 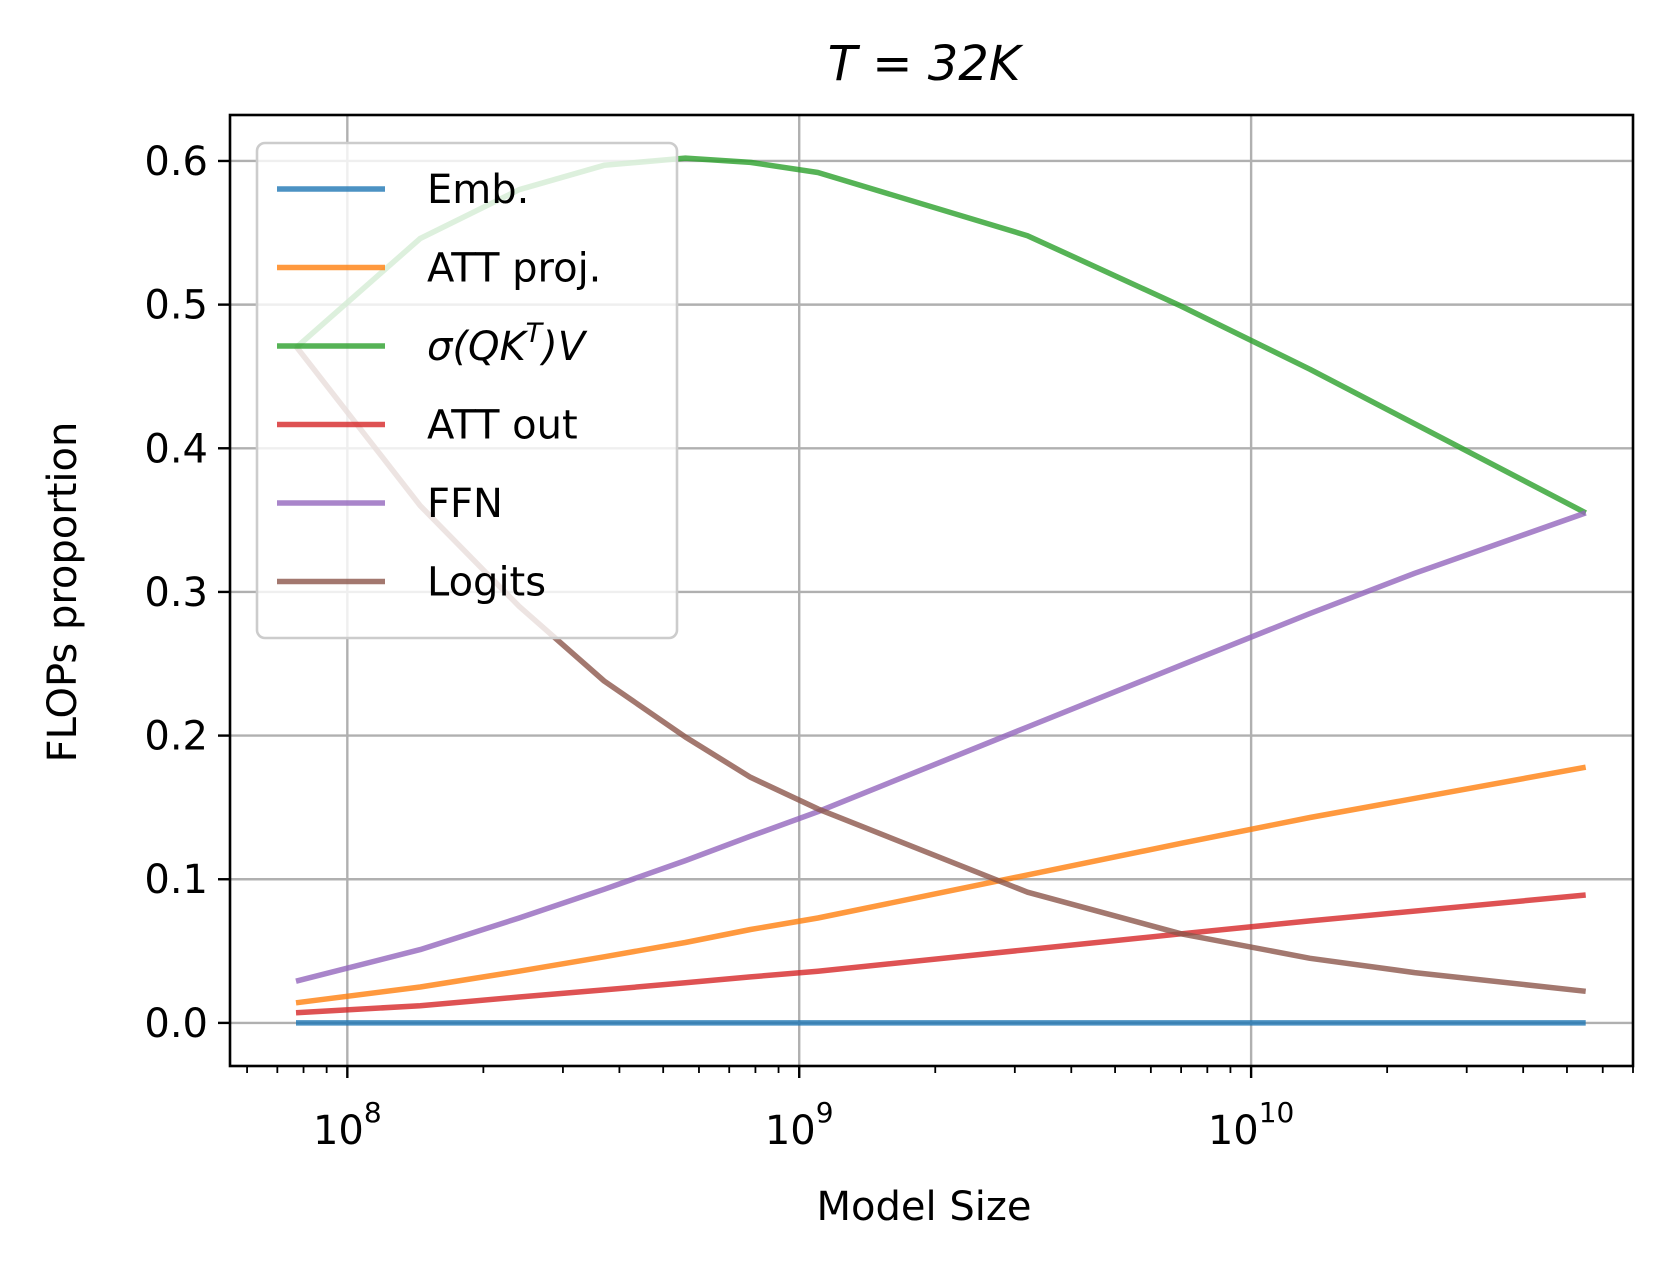 I want to click on chart-title: T = 32K, so click(x=926, y=64).